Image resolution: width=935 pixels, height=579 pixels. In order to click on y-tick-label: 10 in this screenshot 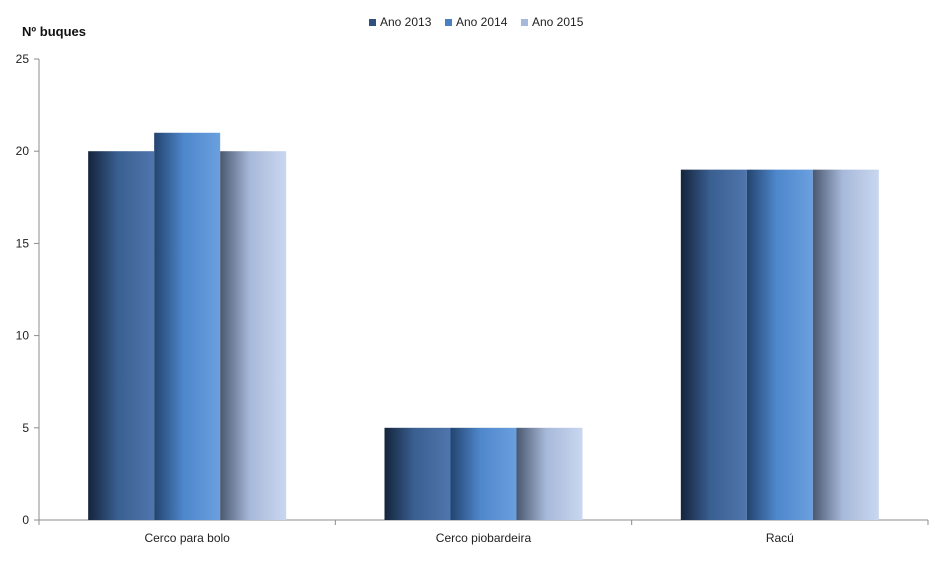, I will do `click(23, 336)`.